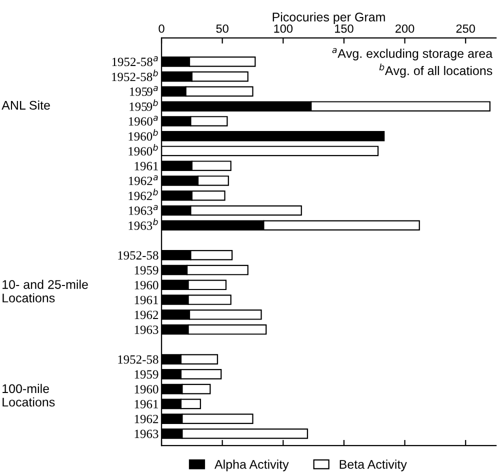 Image resolution: width=497 pixels, height=474 pixels. What do you see at coordinates (135, 76) in the screenshot?
I see `y-tick-label: 1952-58$^{b}$` at bounding box center [135, 76].